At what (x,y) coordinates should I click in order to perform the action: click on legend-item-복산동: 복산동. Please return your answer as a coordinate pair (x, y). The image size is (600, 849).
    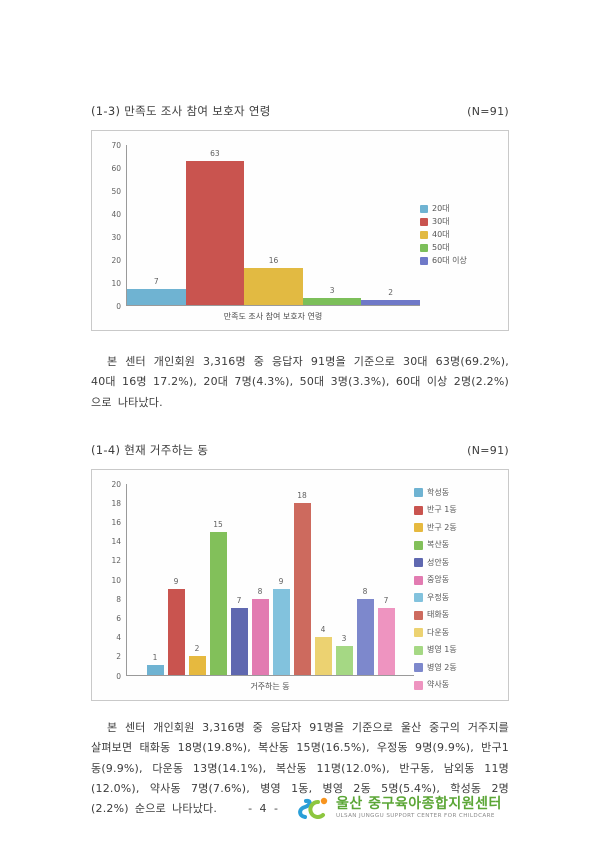
    Looking at the image, I should click on (458, 545).